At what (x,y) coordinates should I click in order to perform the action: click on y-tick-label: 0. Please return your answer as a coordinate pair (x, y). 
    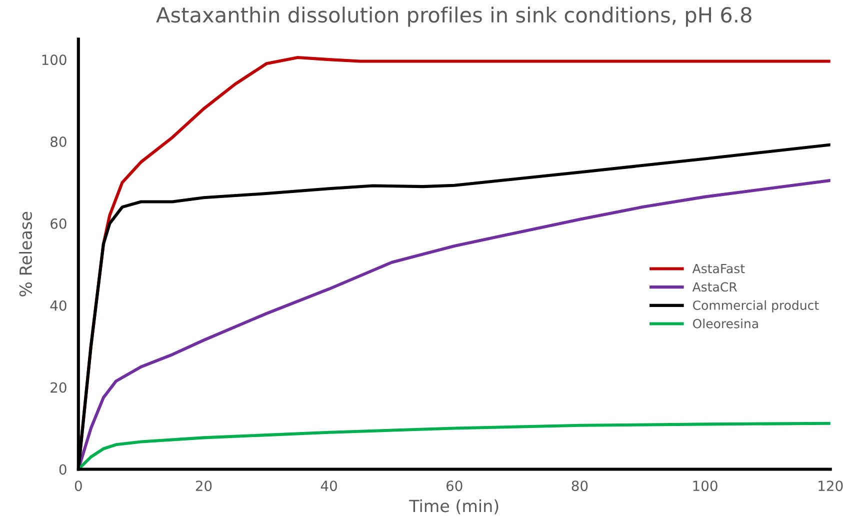
    Looking at the image, I should click on (62, 469).